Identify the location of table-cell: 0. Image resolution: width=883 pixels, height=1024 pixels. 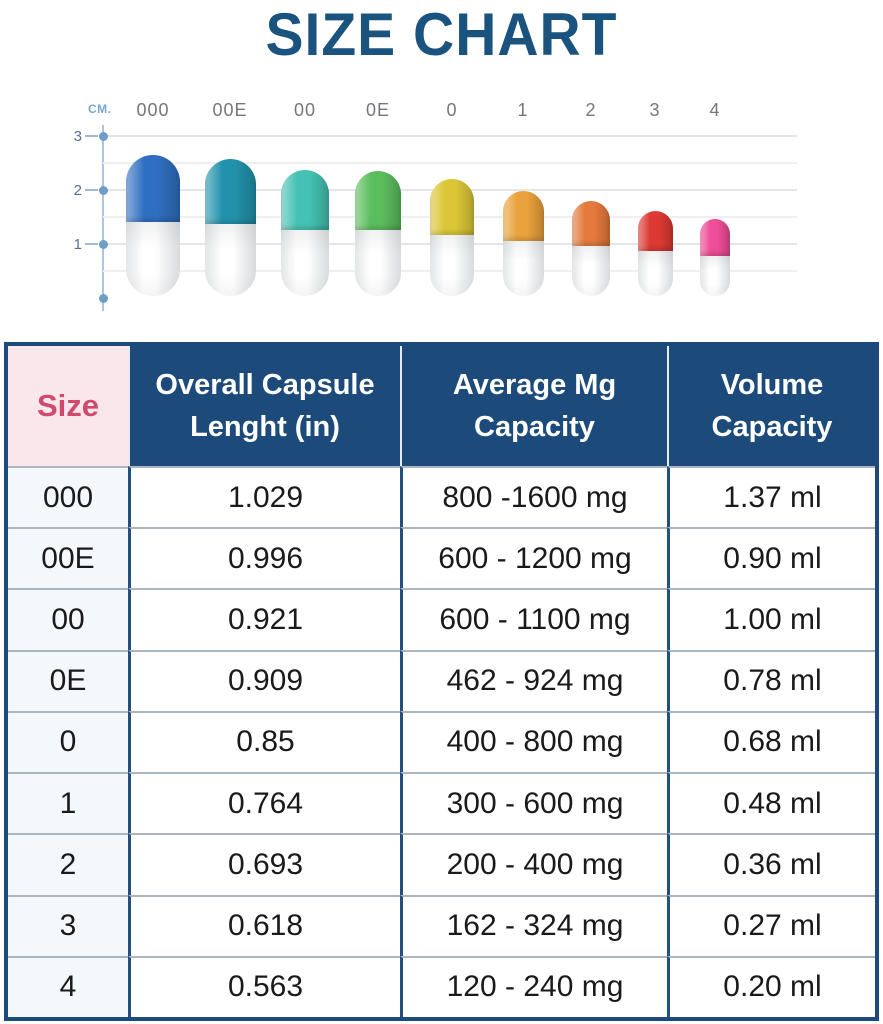
(68, 741).